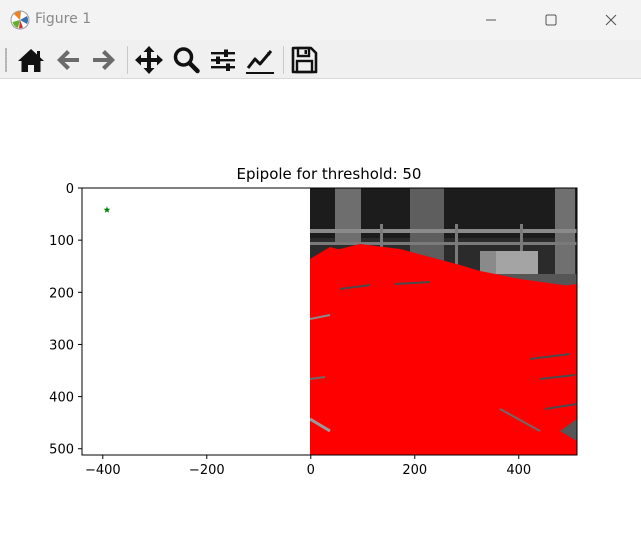 Image resolution: width=641 pixels, height=558 pixels. I want to click on navigation-toolbar, so click(320, 59).